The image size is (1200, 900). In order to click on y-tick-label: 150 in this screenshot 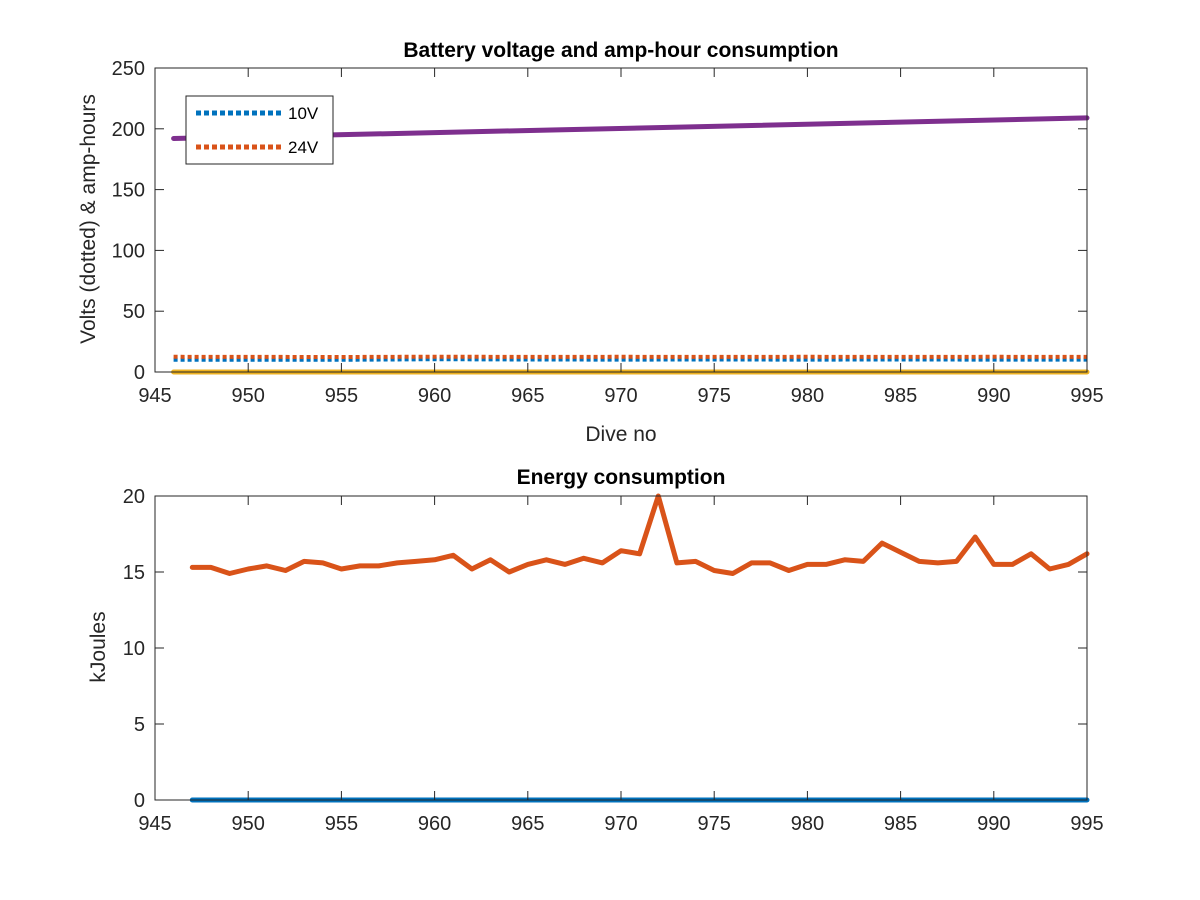, I will do `click(128, 191)`.